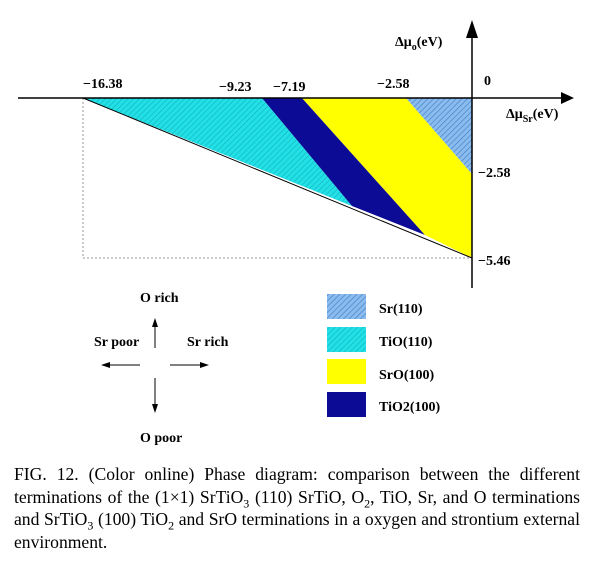 This screenshot has width=589, height=568. What do you see at coordinates (161, 438) in the screenshot?
I see `compass-down-label: O poor` at bounding box center [161, 438].